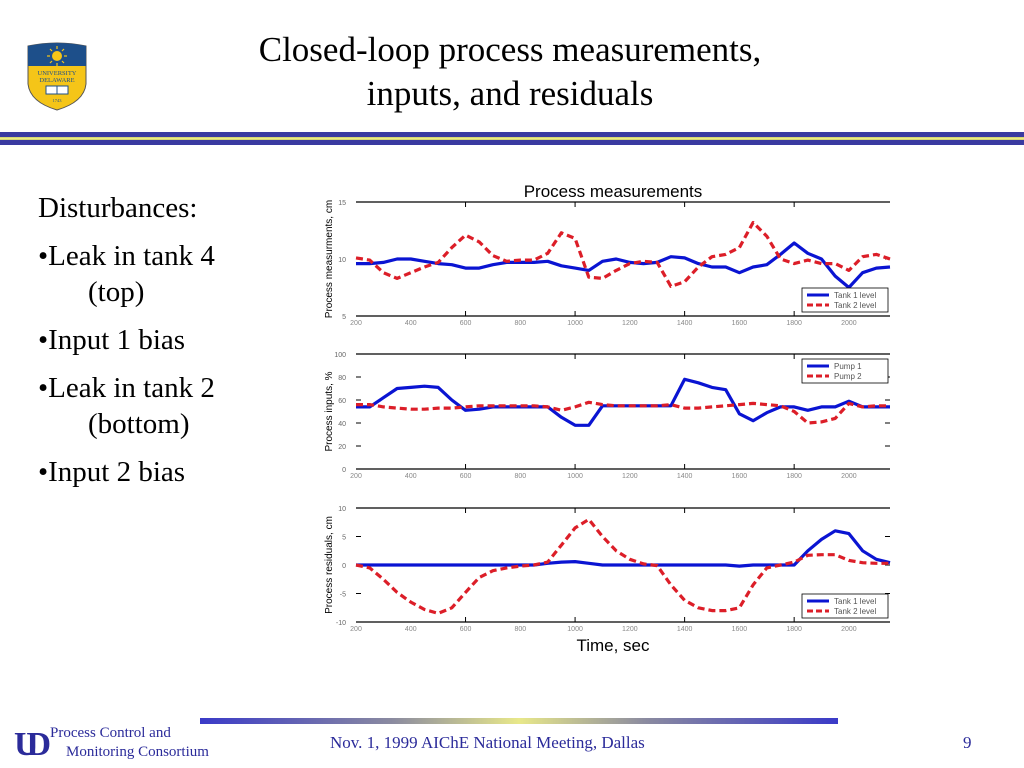 This screenshot has height=768, width=1024. Describe the element at coordinates (848, 376) in the screenshot. I see `legend-label: Pump 2` at that location.